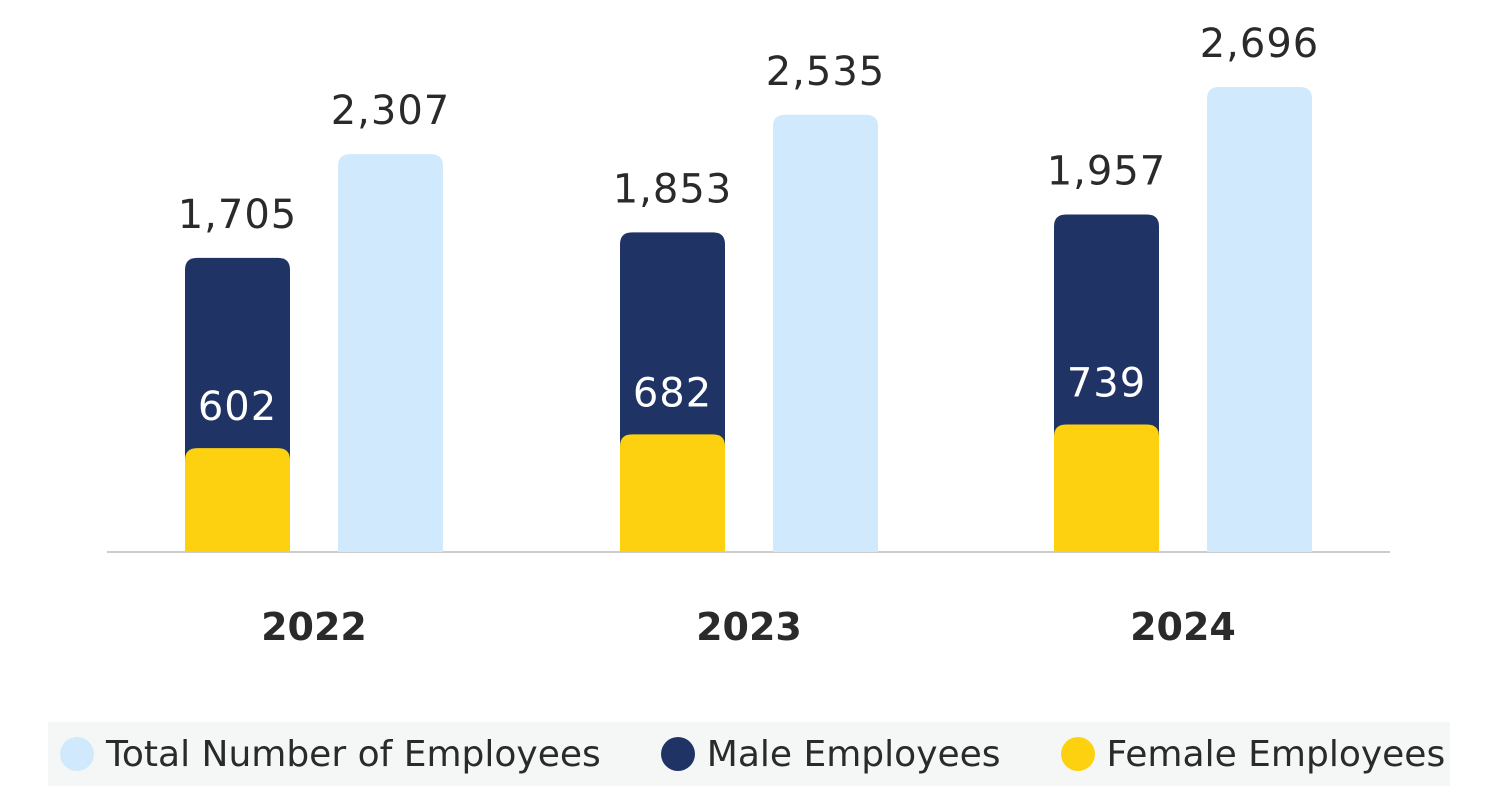 The image size is (1497, 786). Describe the element at coordinates (77, 754) in the screenshot. I see `legend-swatch-total` at that location.